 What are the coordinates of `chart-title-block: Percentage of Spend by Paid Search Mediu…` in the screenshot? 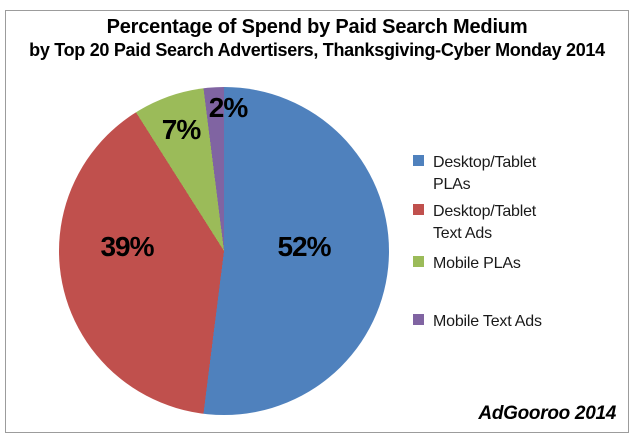 It's located at (317, 38).